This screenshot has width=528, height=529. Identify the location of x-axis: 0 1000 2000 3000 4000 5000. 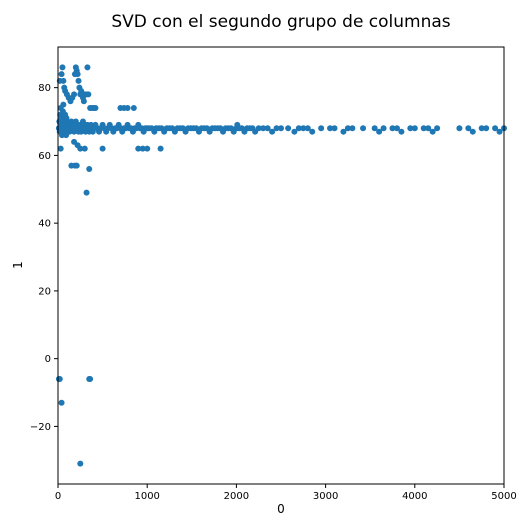
(286, 493).